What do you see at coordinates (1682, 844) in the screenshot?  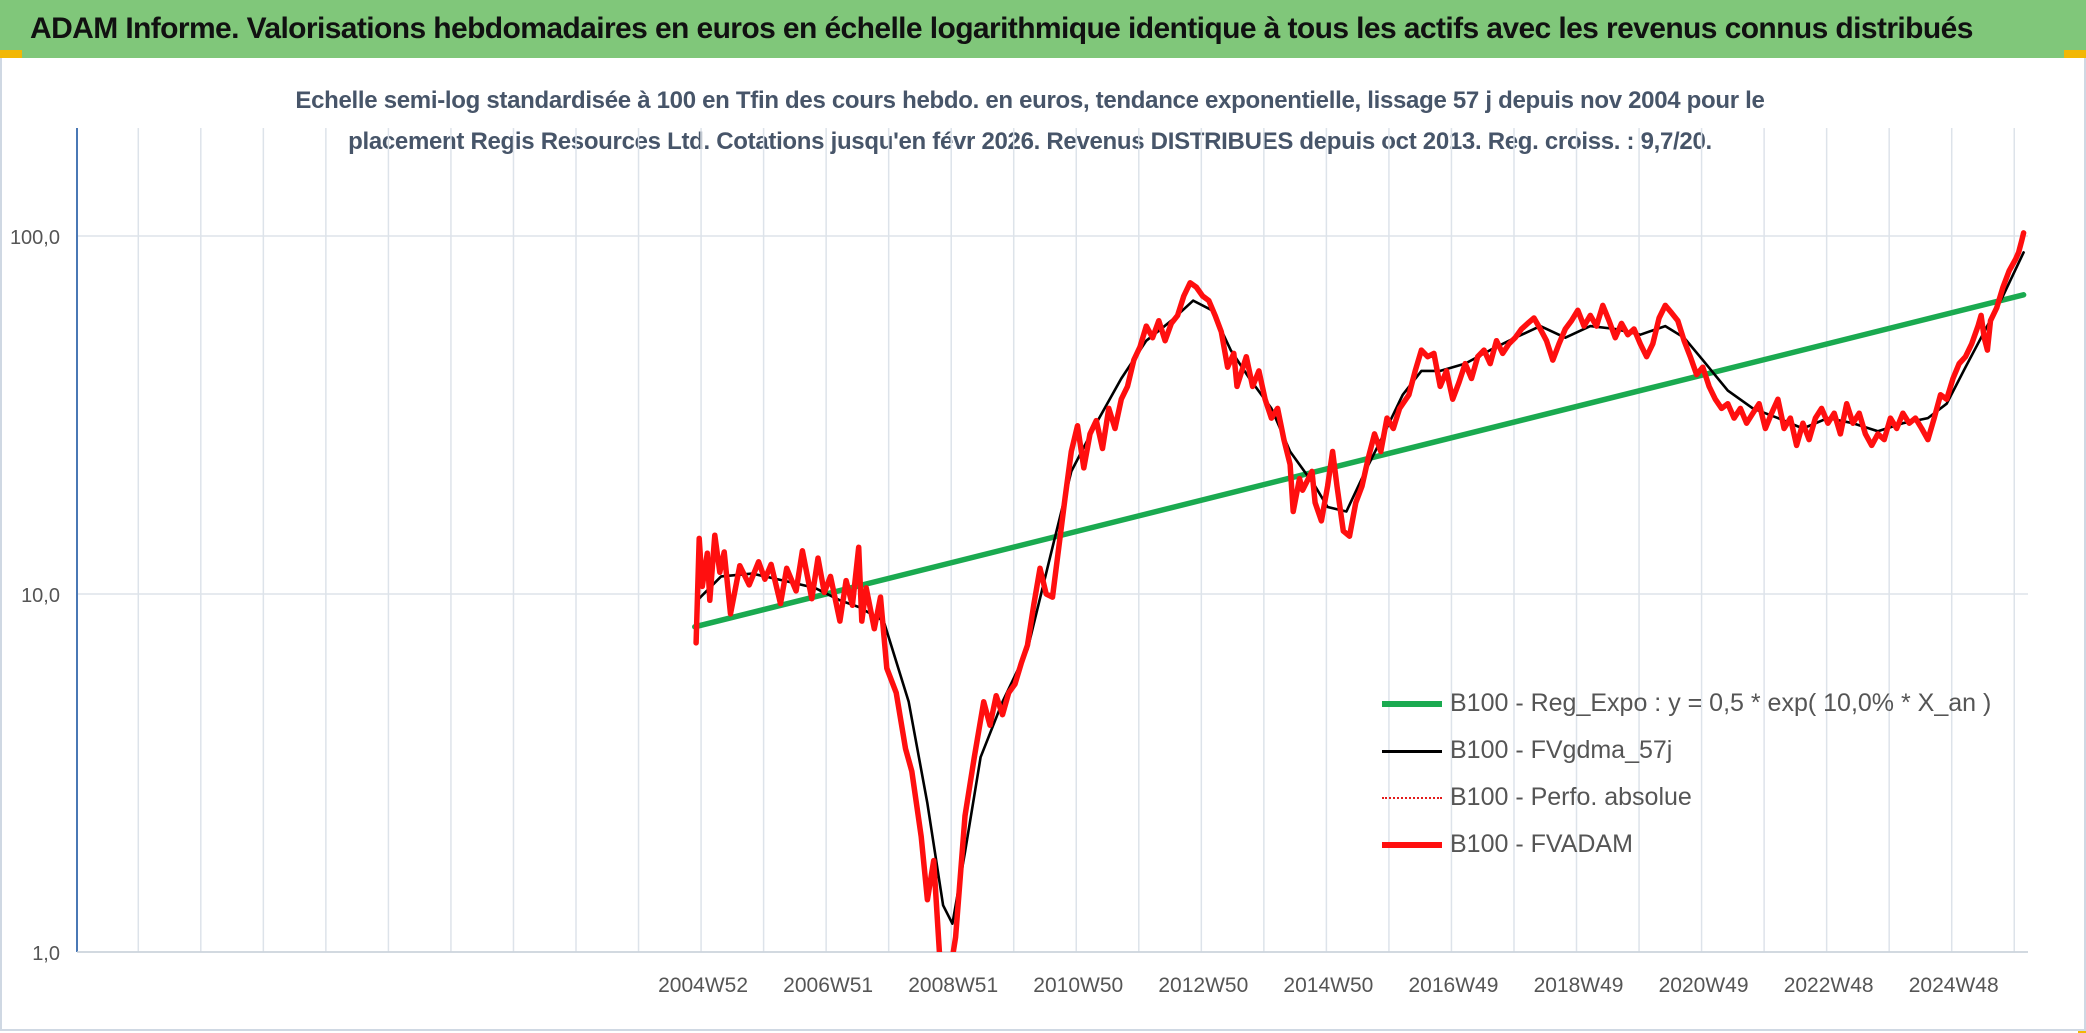 I see `legend-item-fvadam: B100 - FVADAM` at bounding box center [1682, 844].